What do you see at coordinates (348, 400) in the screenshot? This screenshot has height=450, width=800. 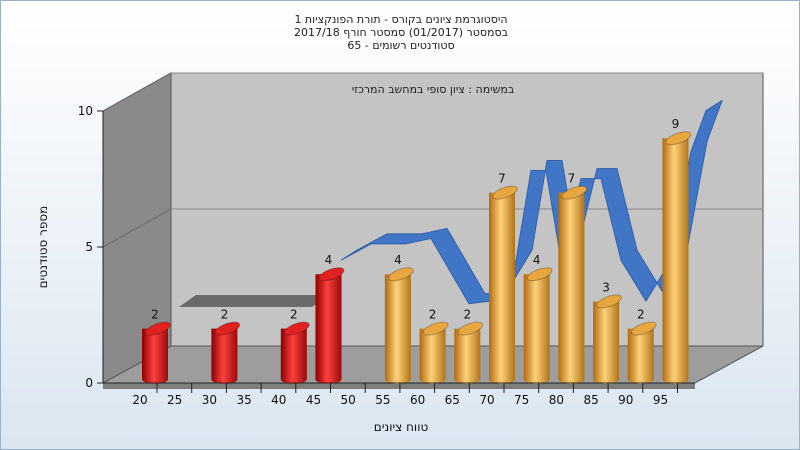 I see `x-tick-label: 50` at bounding box center [348, 400].